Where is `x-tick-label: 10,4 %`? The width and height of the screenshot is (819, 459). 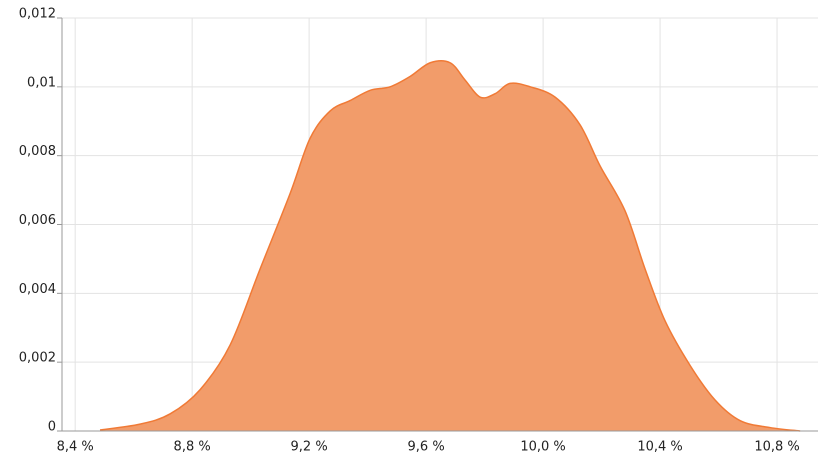 x-tick-label: 10,4 % is located at coordinates (659, 447).